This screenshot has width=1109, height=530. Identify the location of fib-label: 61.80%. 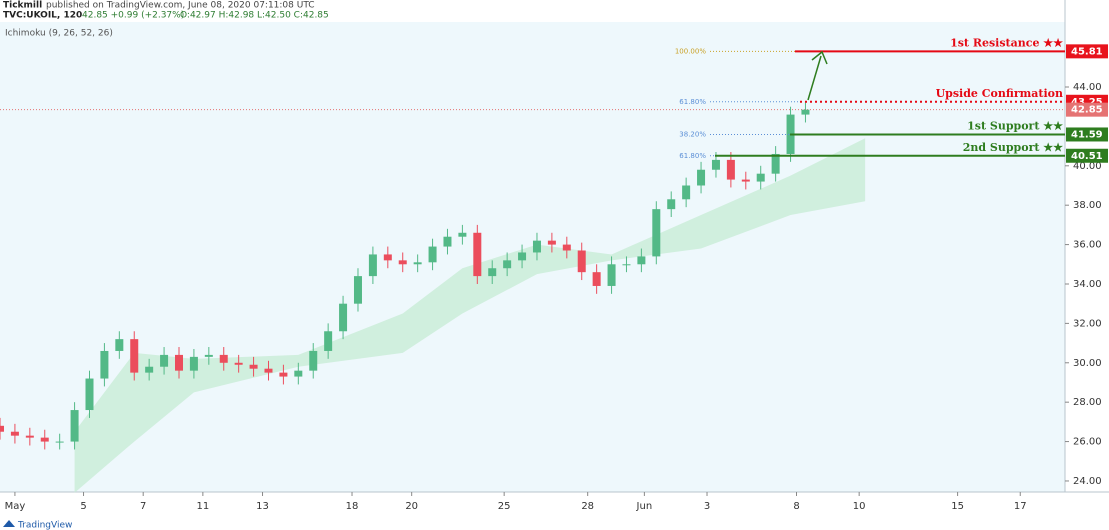
(692, 156).